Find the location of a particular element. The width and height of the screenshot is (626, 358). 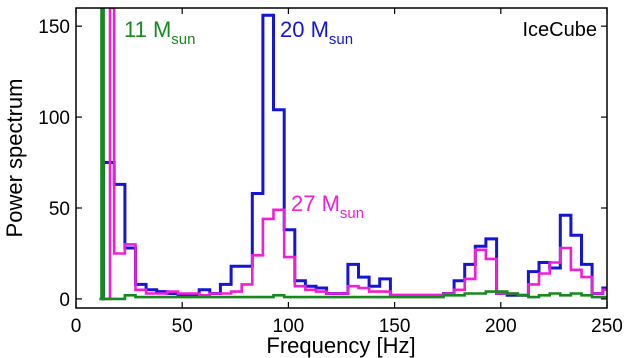

x-tick-label: 50 is located at coordinates (182, 326).